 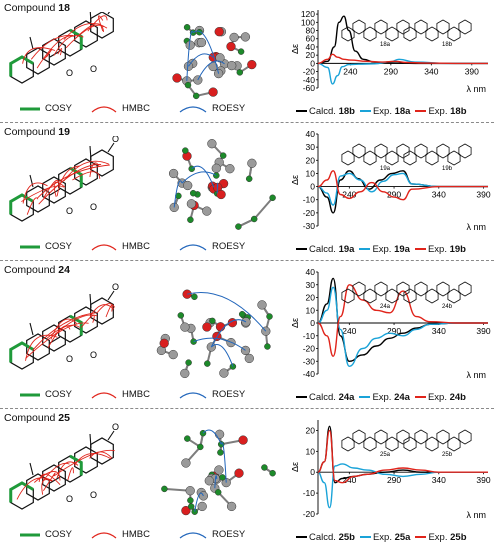 I want to click on cosy-correlations, so click(x=46, y=478).